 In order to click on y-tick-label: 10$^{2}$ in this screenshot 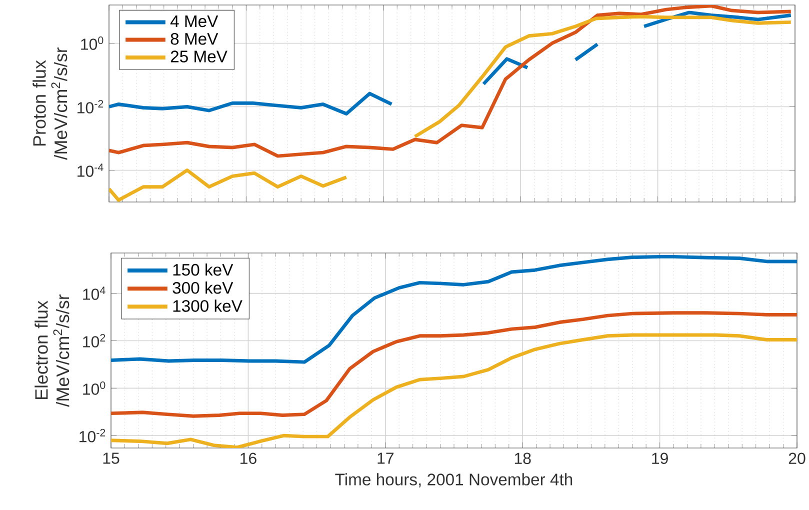, I will do `click(94, 341)`.